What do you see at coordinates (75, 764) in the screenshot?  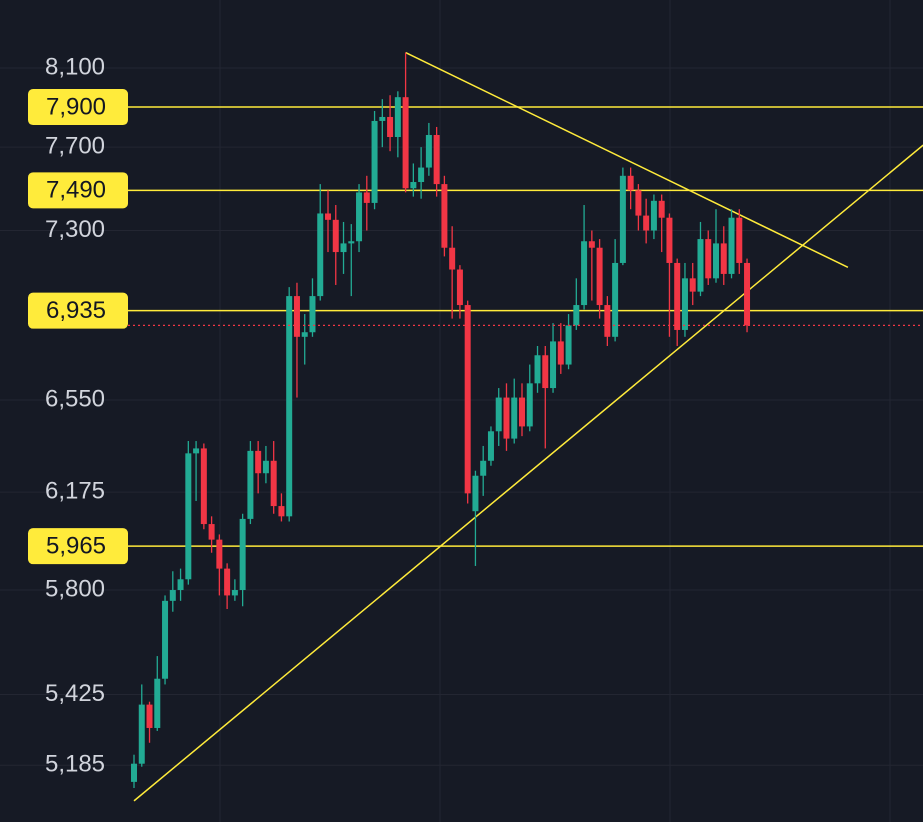 I see `y-tick-label: 5,185` at bounding box center [75, 764].